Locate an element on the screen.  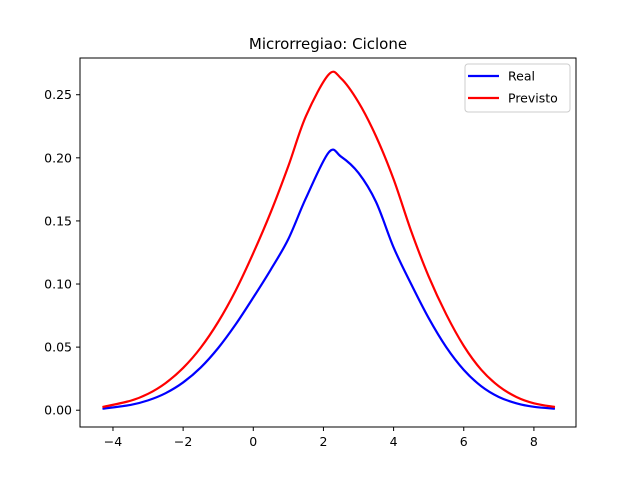
y-tick-label: 0.05 is located at coordinates (58, 347).